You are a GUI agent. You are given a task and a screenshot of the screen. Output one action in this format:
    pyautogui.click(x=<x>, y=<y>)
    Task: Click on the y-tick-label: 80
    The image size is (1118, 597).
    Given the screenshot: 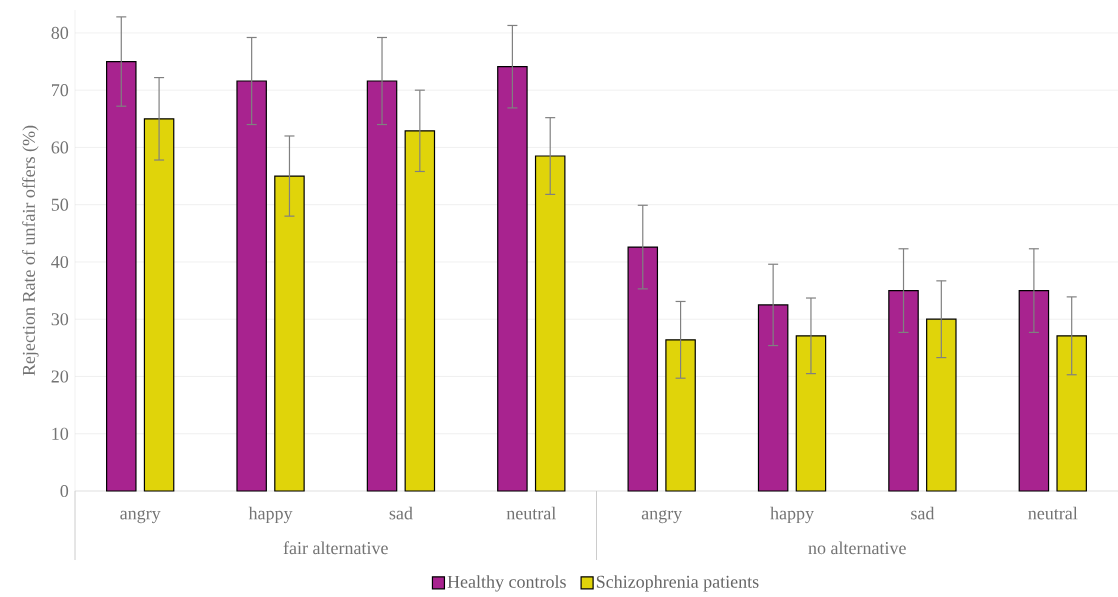 What is the action you would take?
    pyautogui.click(x=60, y=32)
    